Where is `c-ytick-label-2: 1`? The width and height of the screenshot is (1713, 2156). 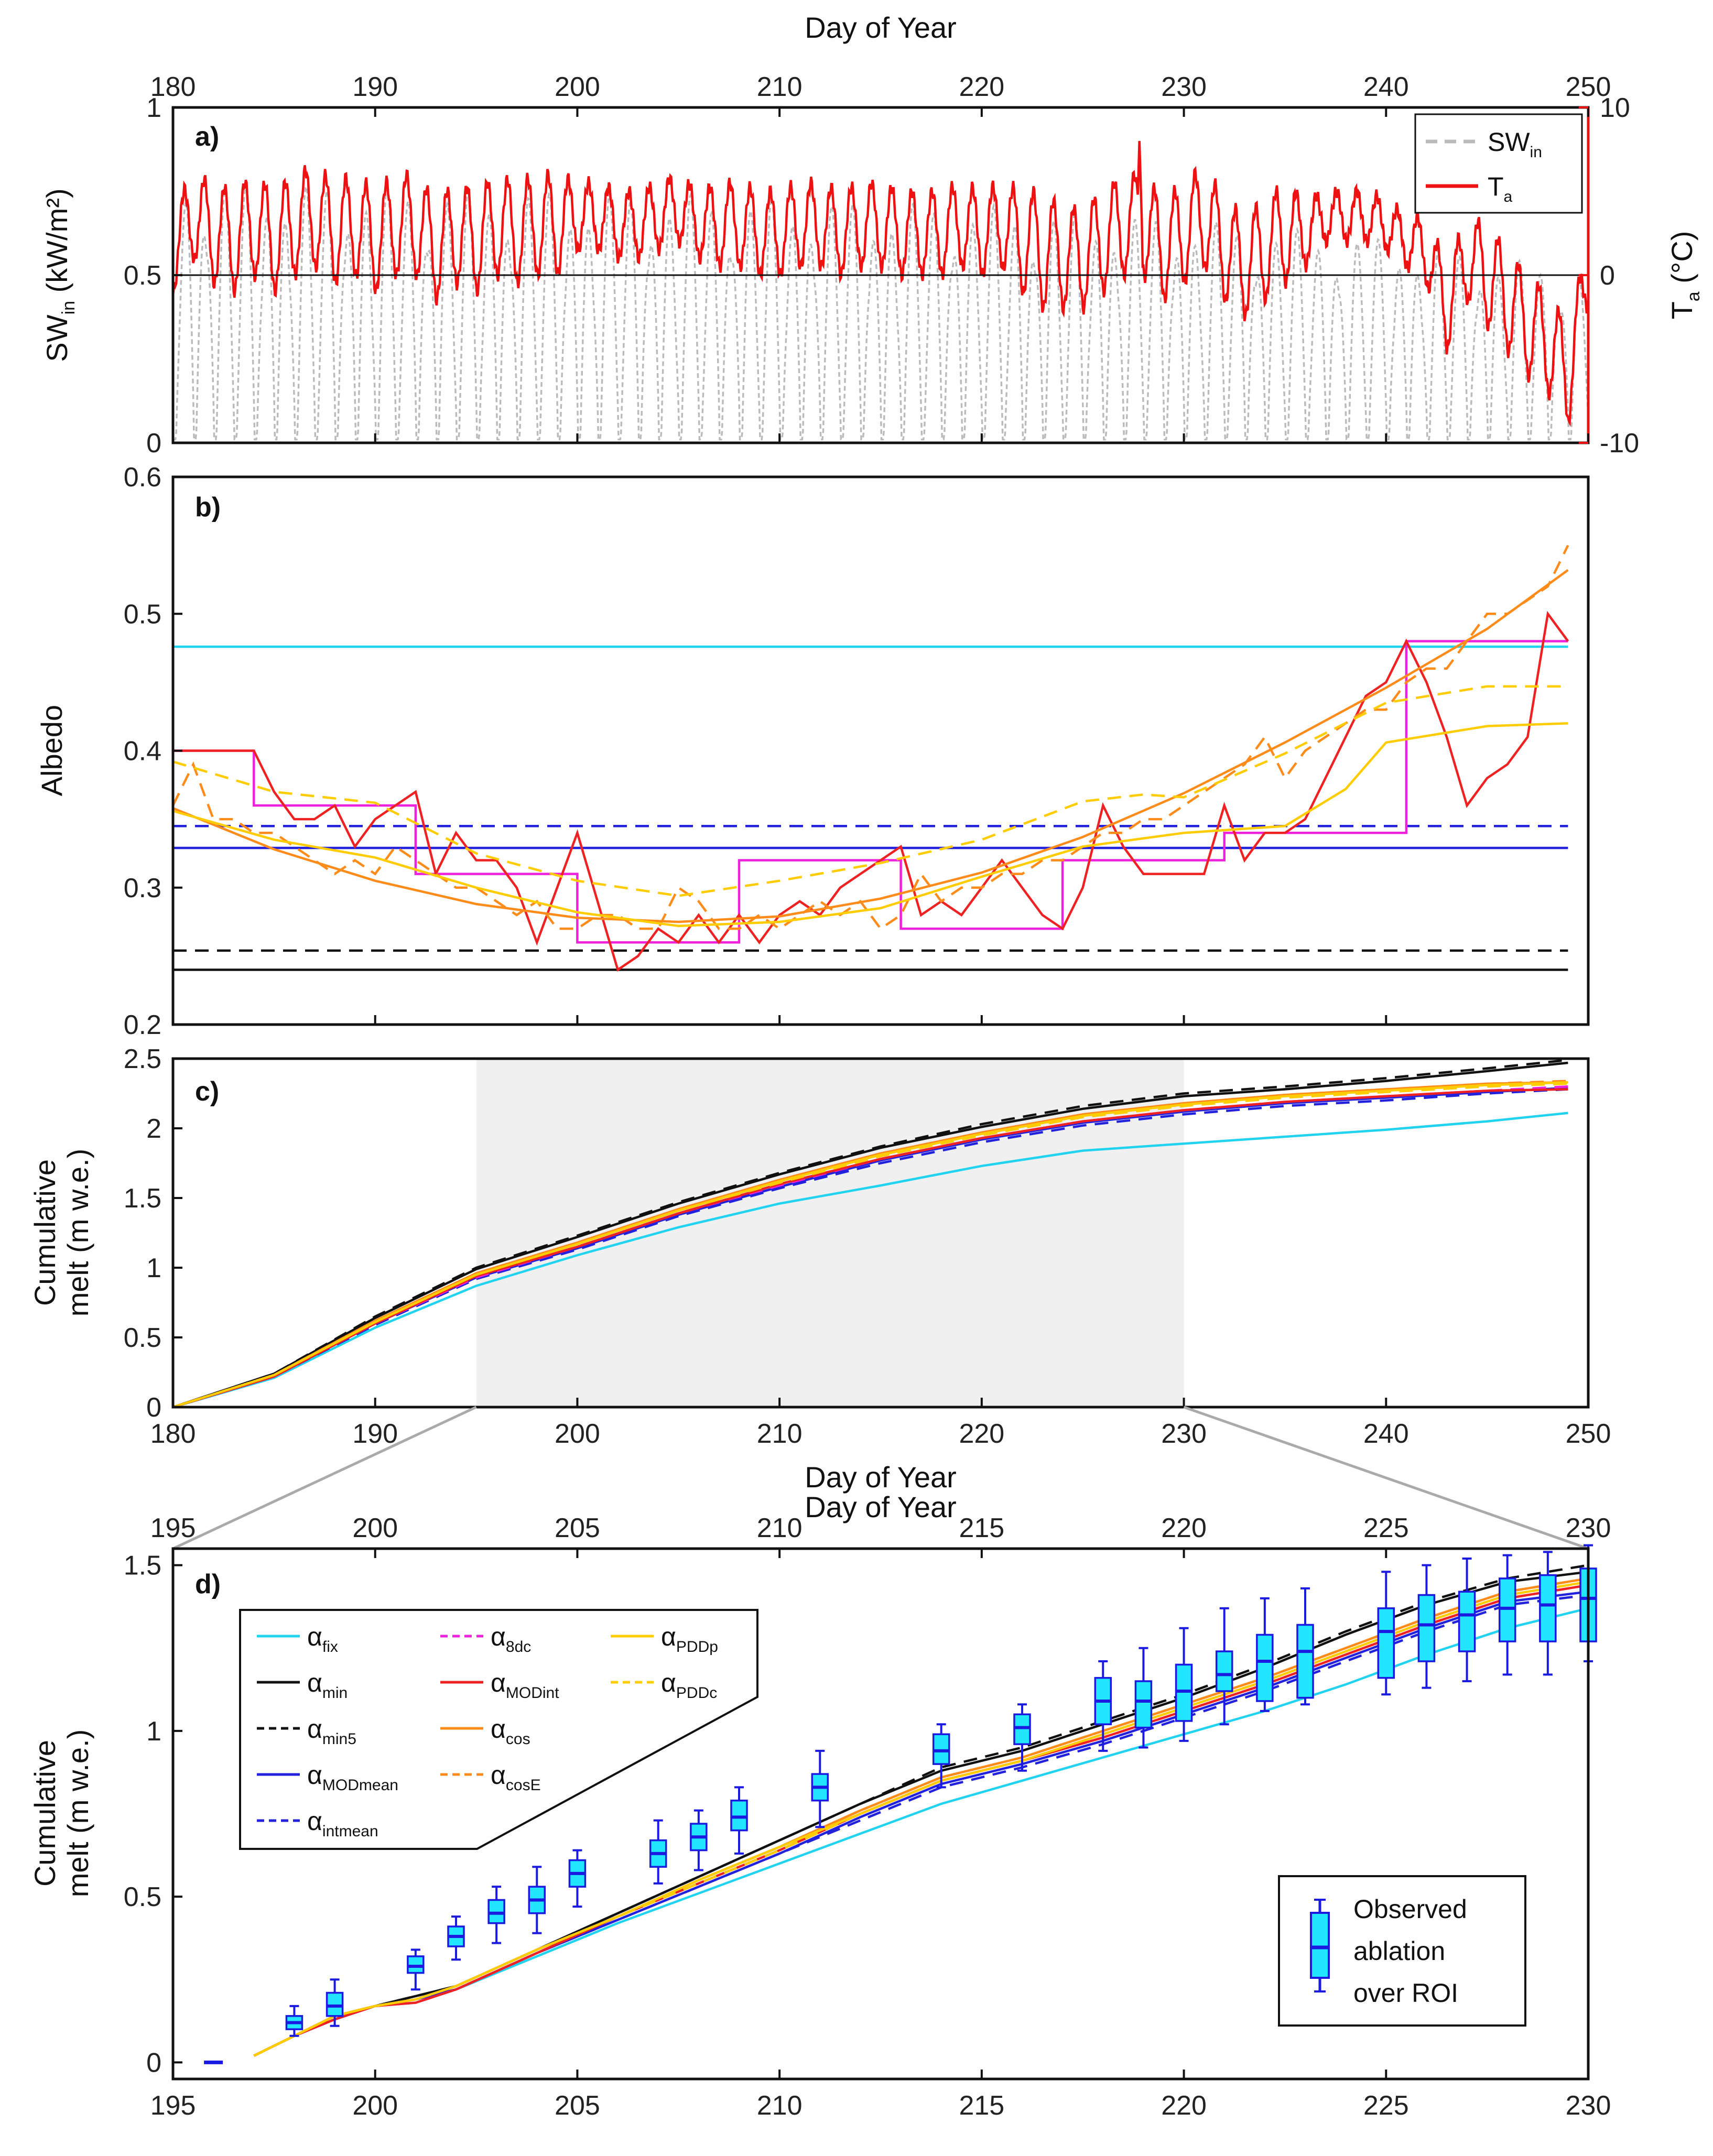 c-ytick-label-2: 1 is located at coordinates (153, 1268).